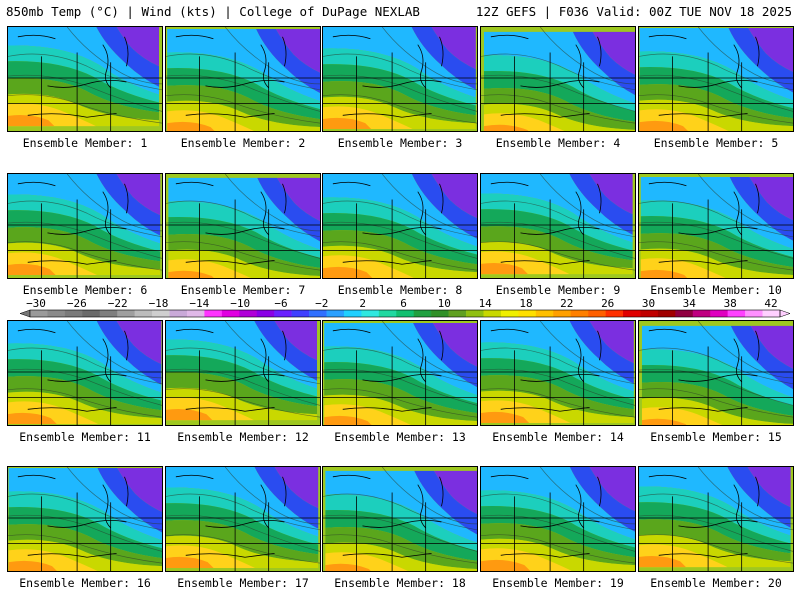 This screenshot has height=600, width=800. What do you see at coordinates (403, 303) in the screenshot?
I see `colorbar-tick-label: 6` at bounding box center [403, 303].